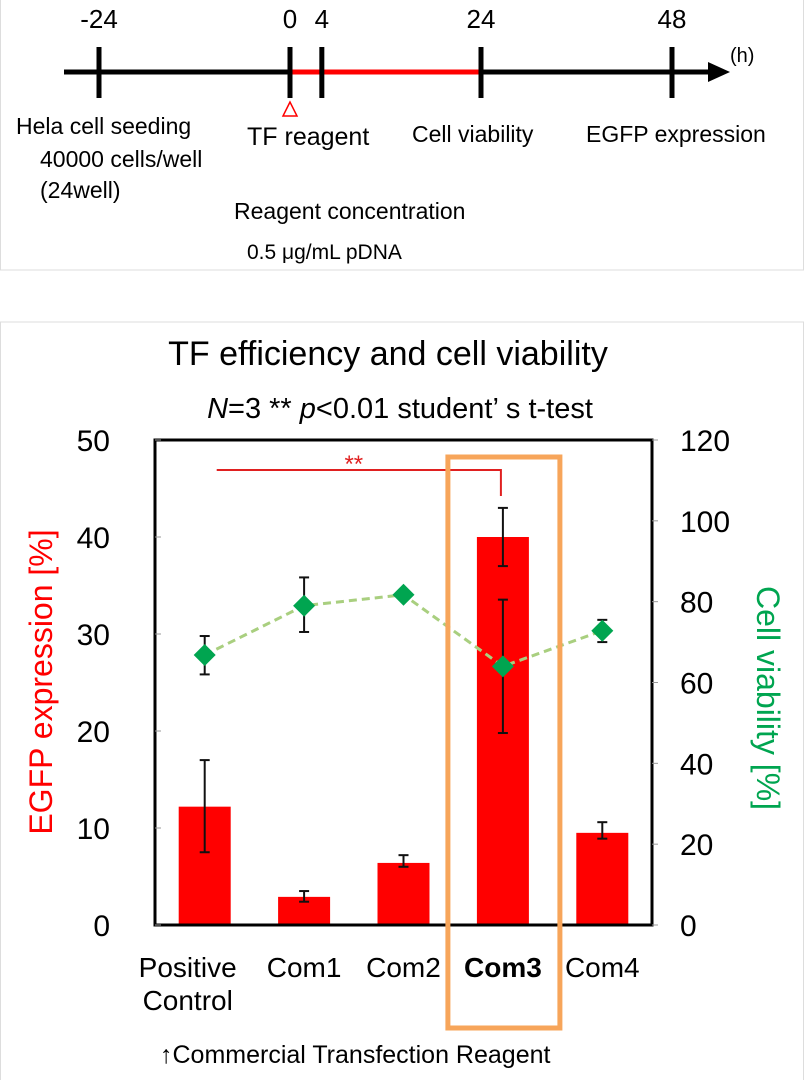  What do you see at coordinates (473, 134) in the screenshot?
I see `cell-viability-label: Cell viability` at bounding box center [473, 134].